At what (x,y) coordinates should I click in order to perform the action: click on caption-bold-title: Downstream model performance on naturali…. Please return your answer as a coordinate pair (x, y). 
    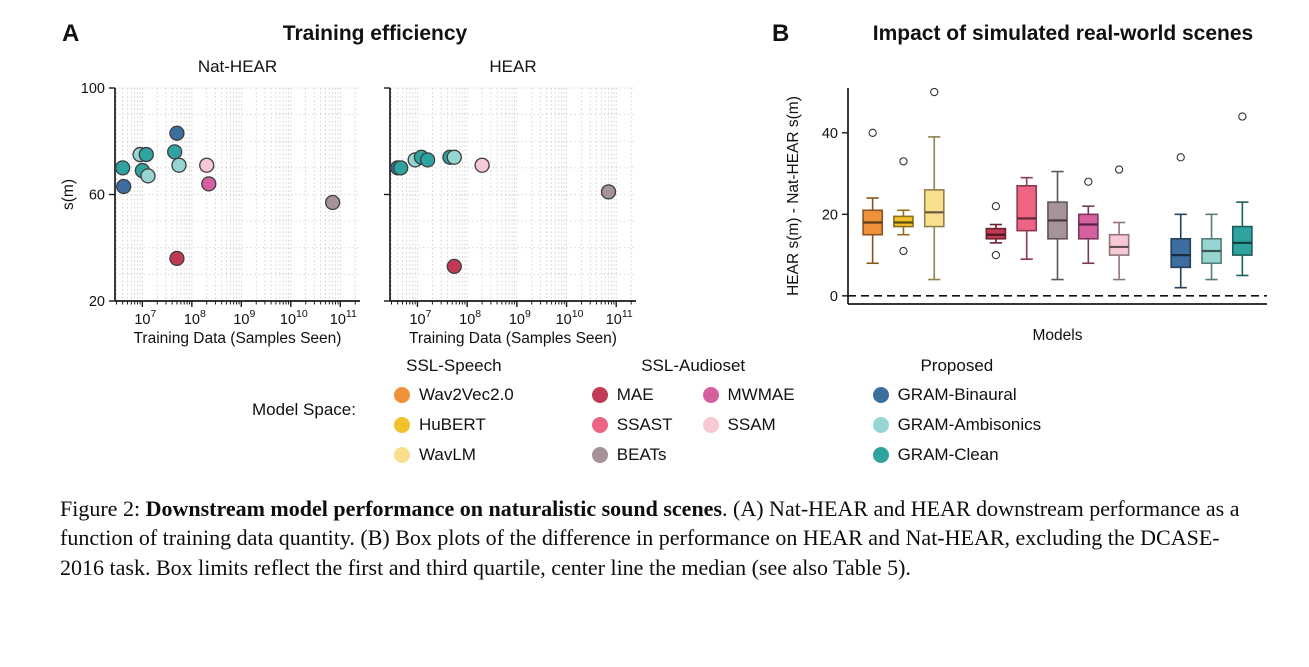
    Looking at the image, I should click on (434, 508).